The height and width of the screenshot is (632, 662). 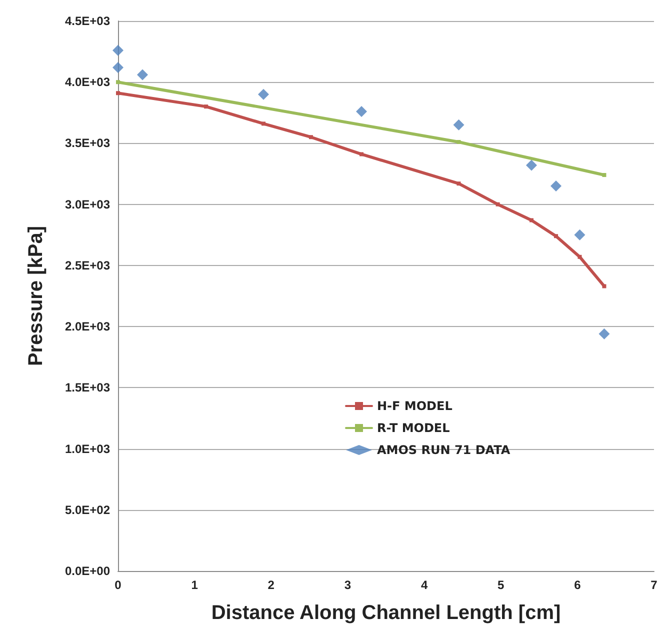 I want to click on x-axis-title: Distance Along Channel Length [cm], so click(x=386, y=613).